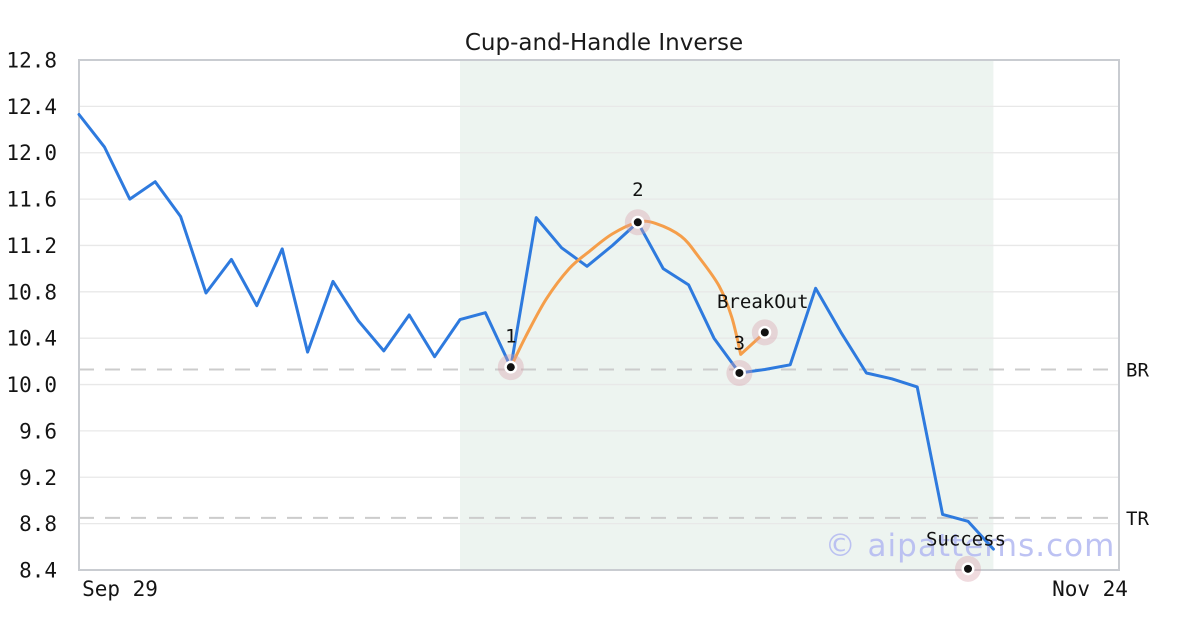  I want to click on annotation-label-breakout: BreakOut, so click(763, 302).